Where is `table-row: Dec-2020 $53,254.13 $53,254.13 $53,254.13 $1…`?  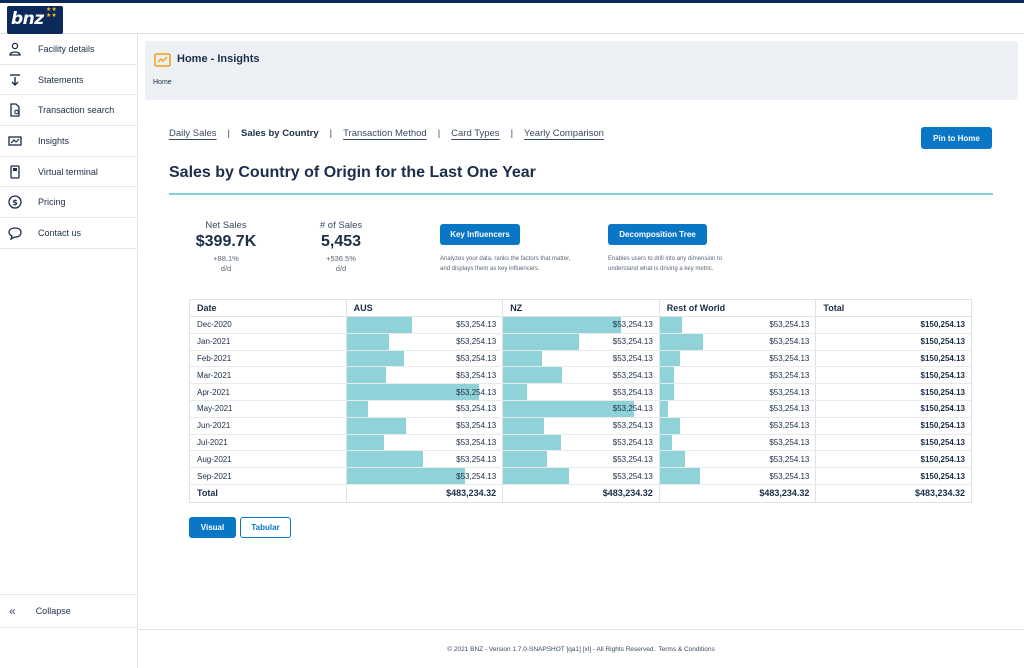 table-row: Dec-2020 $53,254.13 $53,254.13 $53,254.13 $1… is located at coordinates (580, 325).